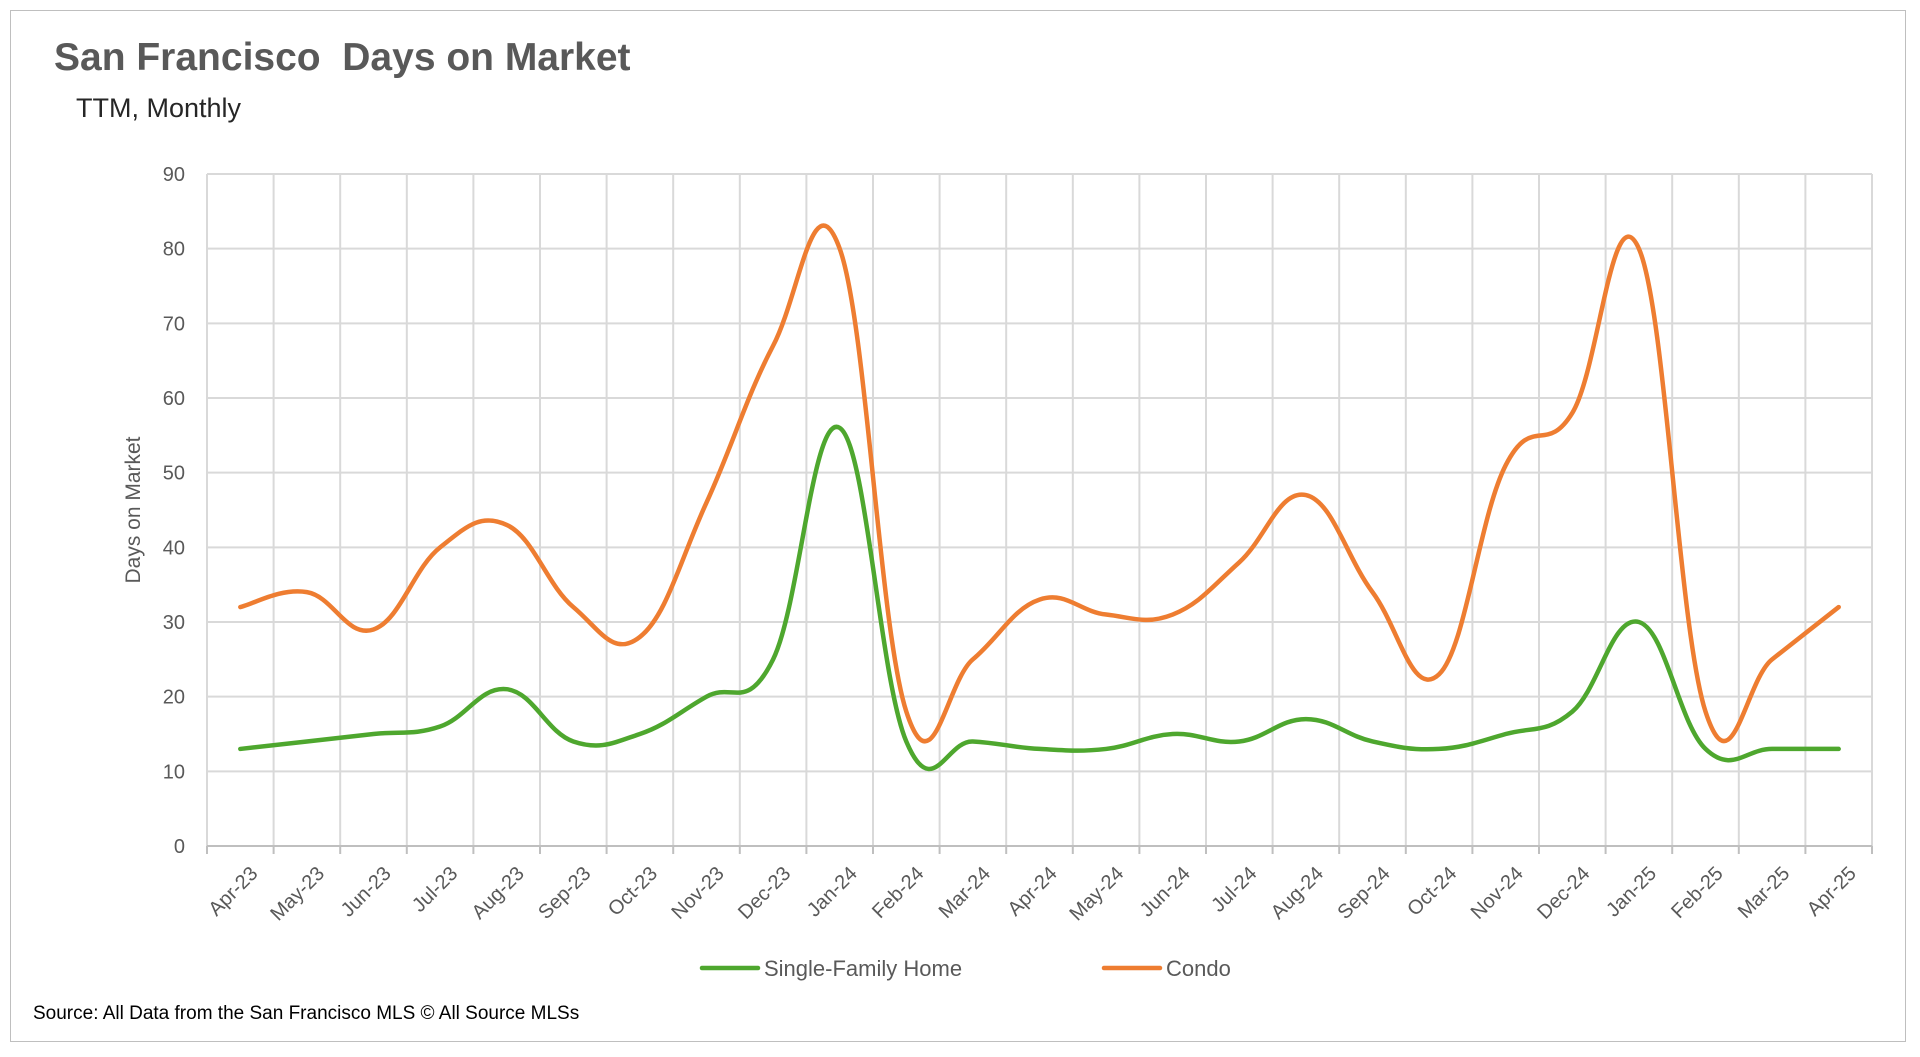  Describe the element at coordinates (174, 474) in the screenshot. I see `y-tick-label: 50` at that location.